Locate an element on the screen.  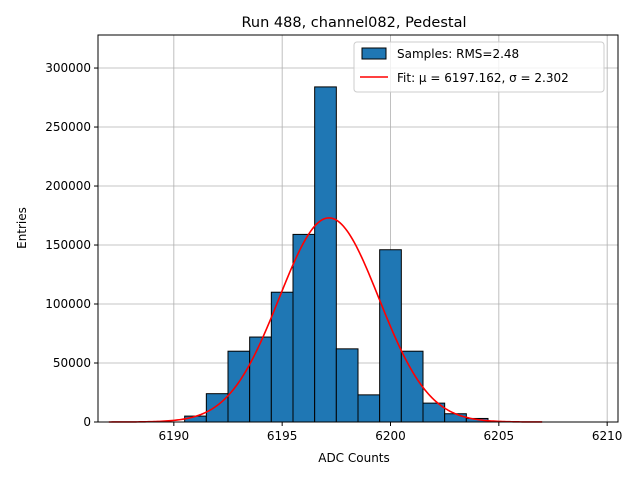
y-axis-ticks: 0 50000 100000 150000 200000 250000 300000 is located at coordinates (71, 245).